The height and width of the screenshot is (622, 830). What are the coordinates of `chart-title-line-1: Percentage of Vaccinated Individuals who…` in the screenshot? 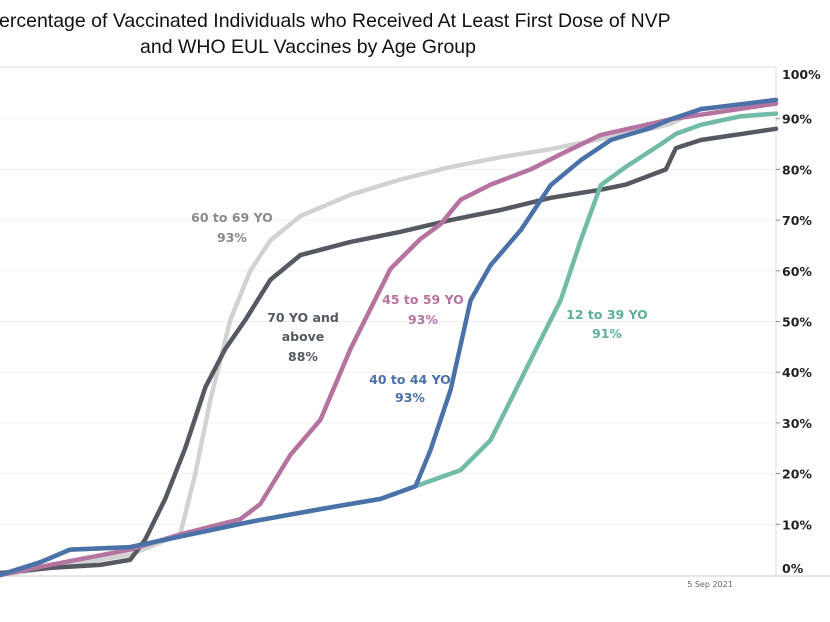 It's located at (335, 21).